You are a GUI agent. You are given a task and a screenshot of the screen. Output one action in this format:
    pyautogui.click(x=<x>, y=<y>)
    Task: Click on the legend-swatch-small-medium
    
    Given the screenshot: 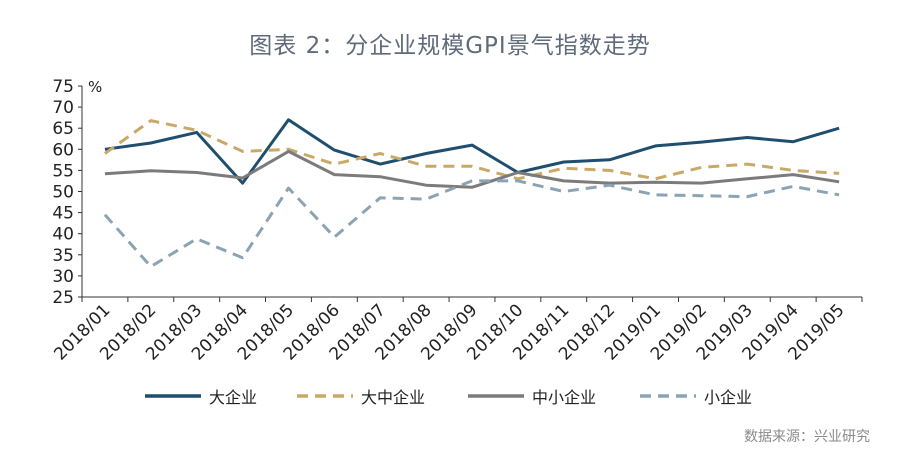 What is the action you would take?
    pyautogui.click(x=496, y=396)
    